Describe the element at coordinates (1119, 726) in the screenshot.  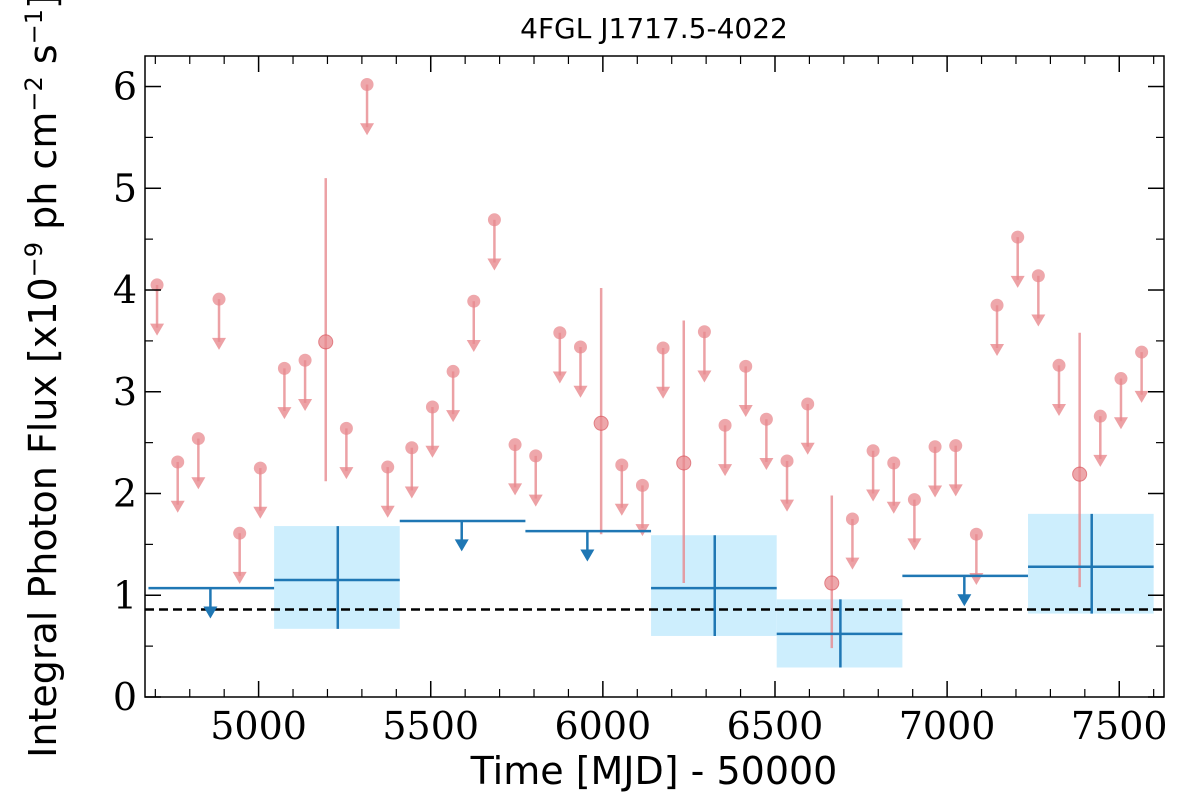
I see `x-tick-label: 7500` at that location.